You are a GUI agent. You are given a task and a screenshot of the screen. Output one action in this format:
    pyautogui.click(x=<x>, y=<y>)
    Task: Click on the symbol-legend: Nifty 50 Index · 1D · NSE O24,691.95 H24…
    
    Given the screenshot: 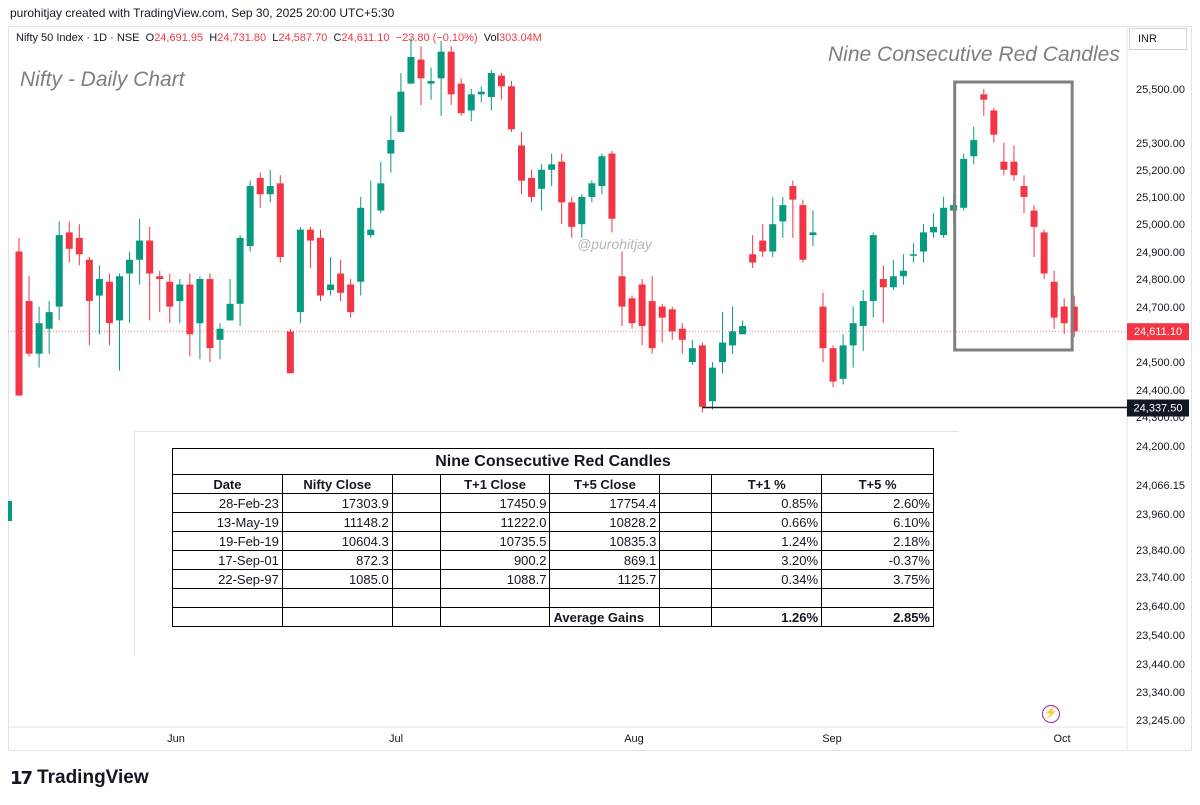 What is the action you would take?
    pyautogui.click(x=279, y=38)
    